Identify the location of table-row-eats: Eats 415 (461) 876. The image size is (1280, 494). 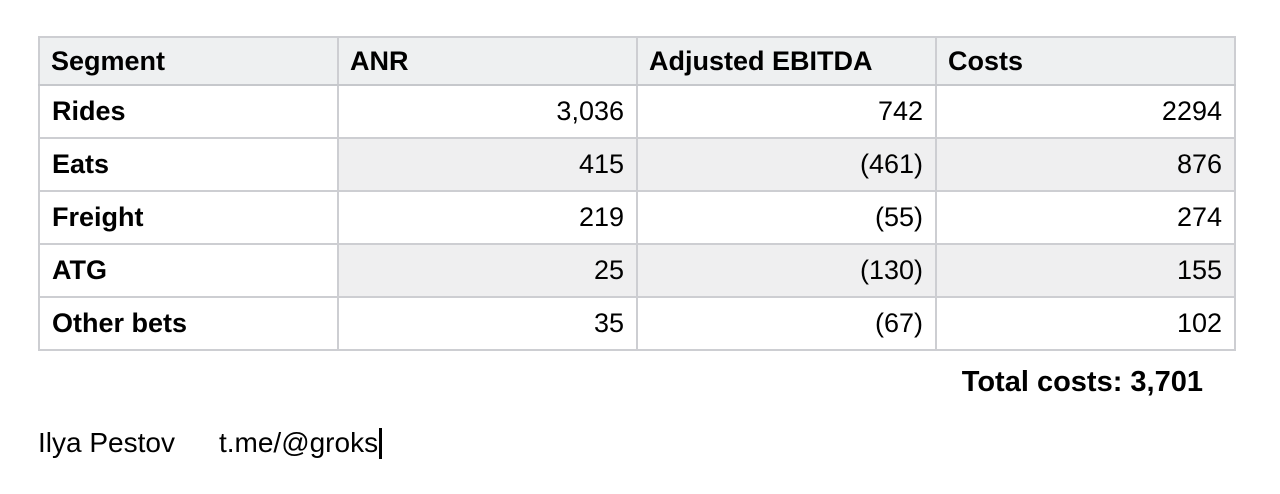
(637, 164).